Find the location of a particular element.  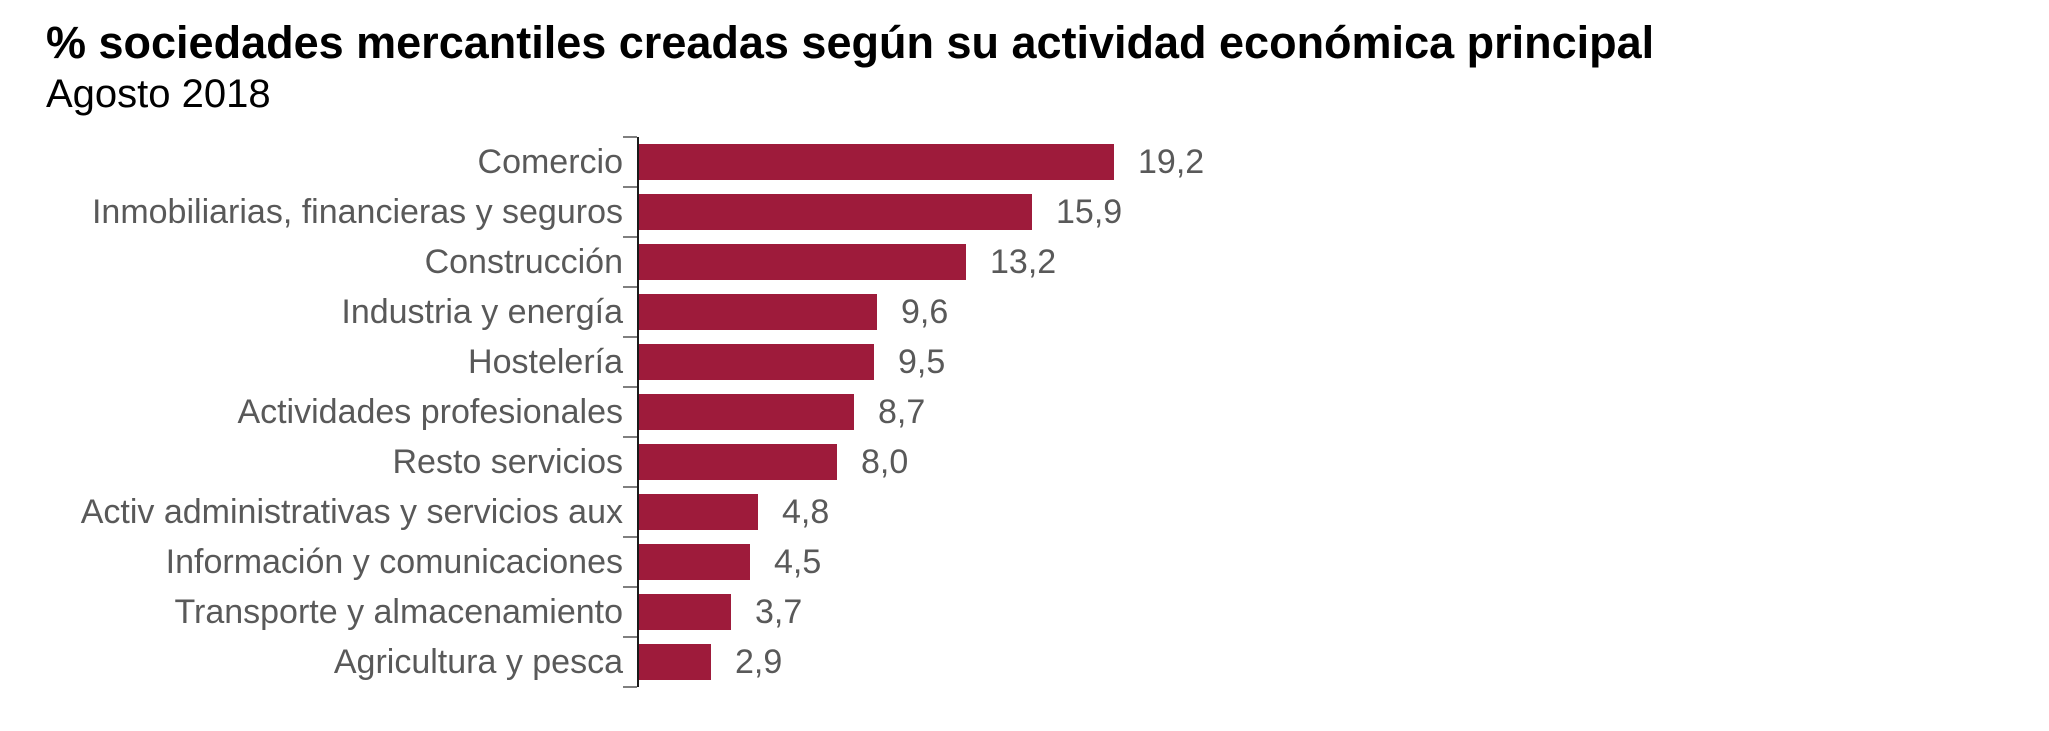

bar-area: 2,9 is located at coordinates (1336, 662).